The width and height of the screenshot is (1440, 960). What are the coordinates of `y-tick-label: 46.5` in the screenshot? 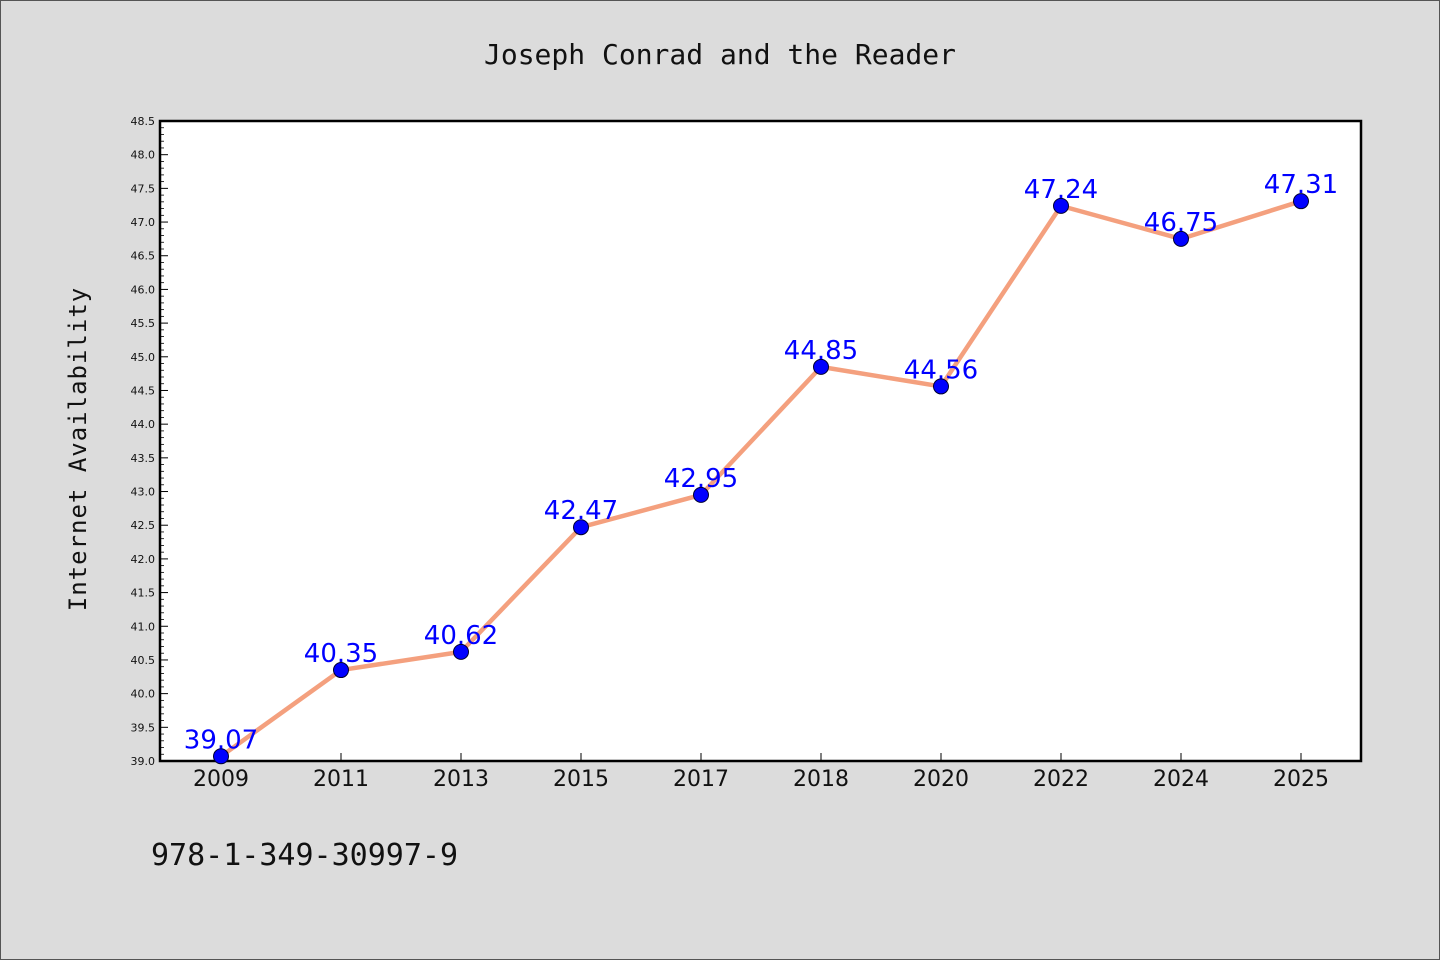 It's located at (143, 256).